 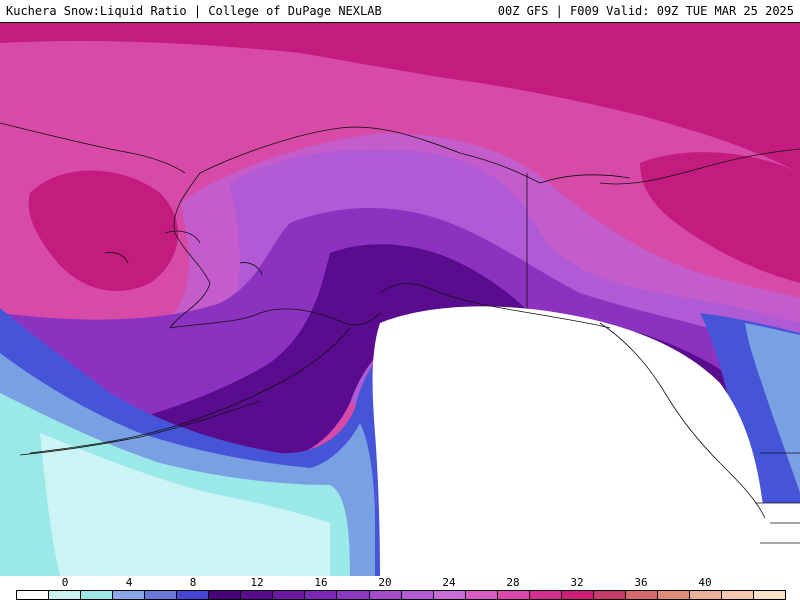 I want to click on color-scale-tick-label: 36, so click(x=641, y=582).